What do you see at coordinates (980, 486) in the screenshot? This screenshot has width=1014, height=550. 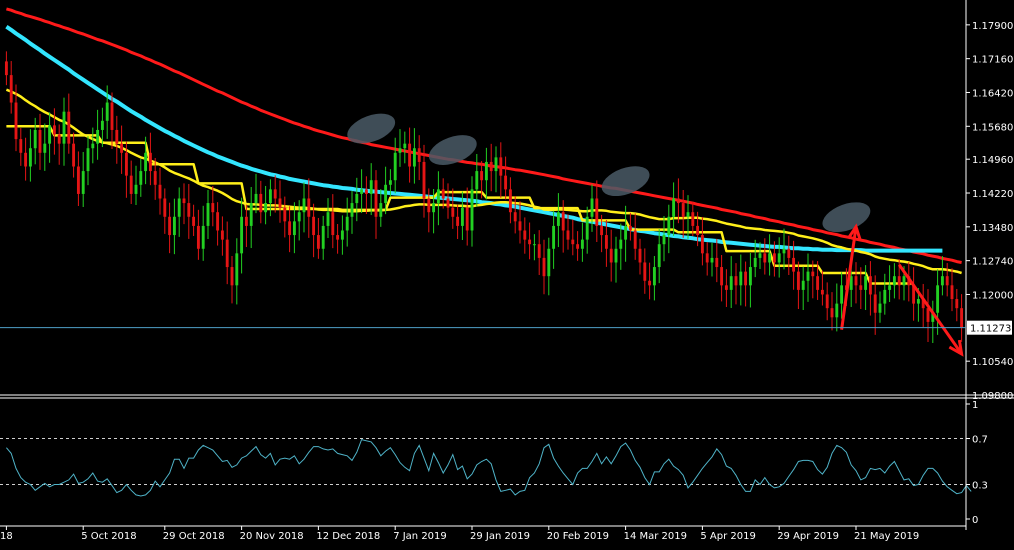 I see `osc-y-tick-label: 0.3` at bounding box center [980, 486].